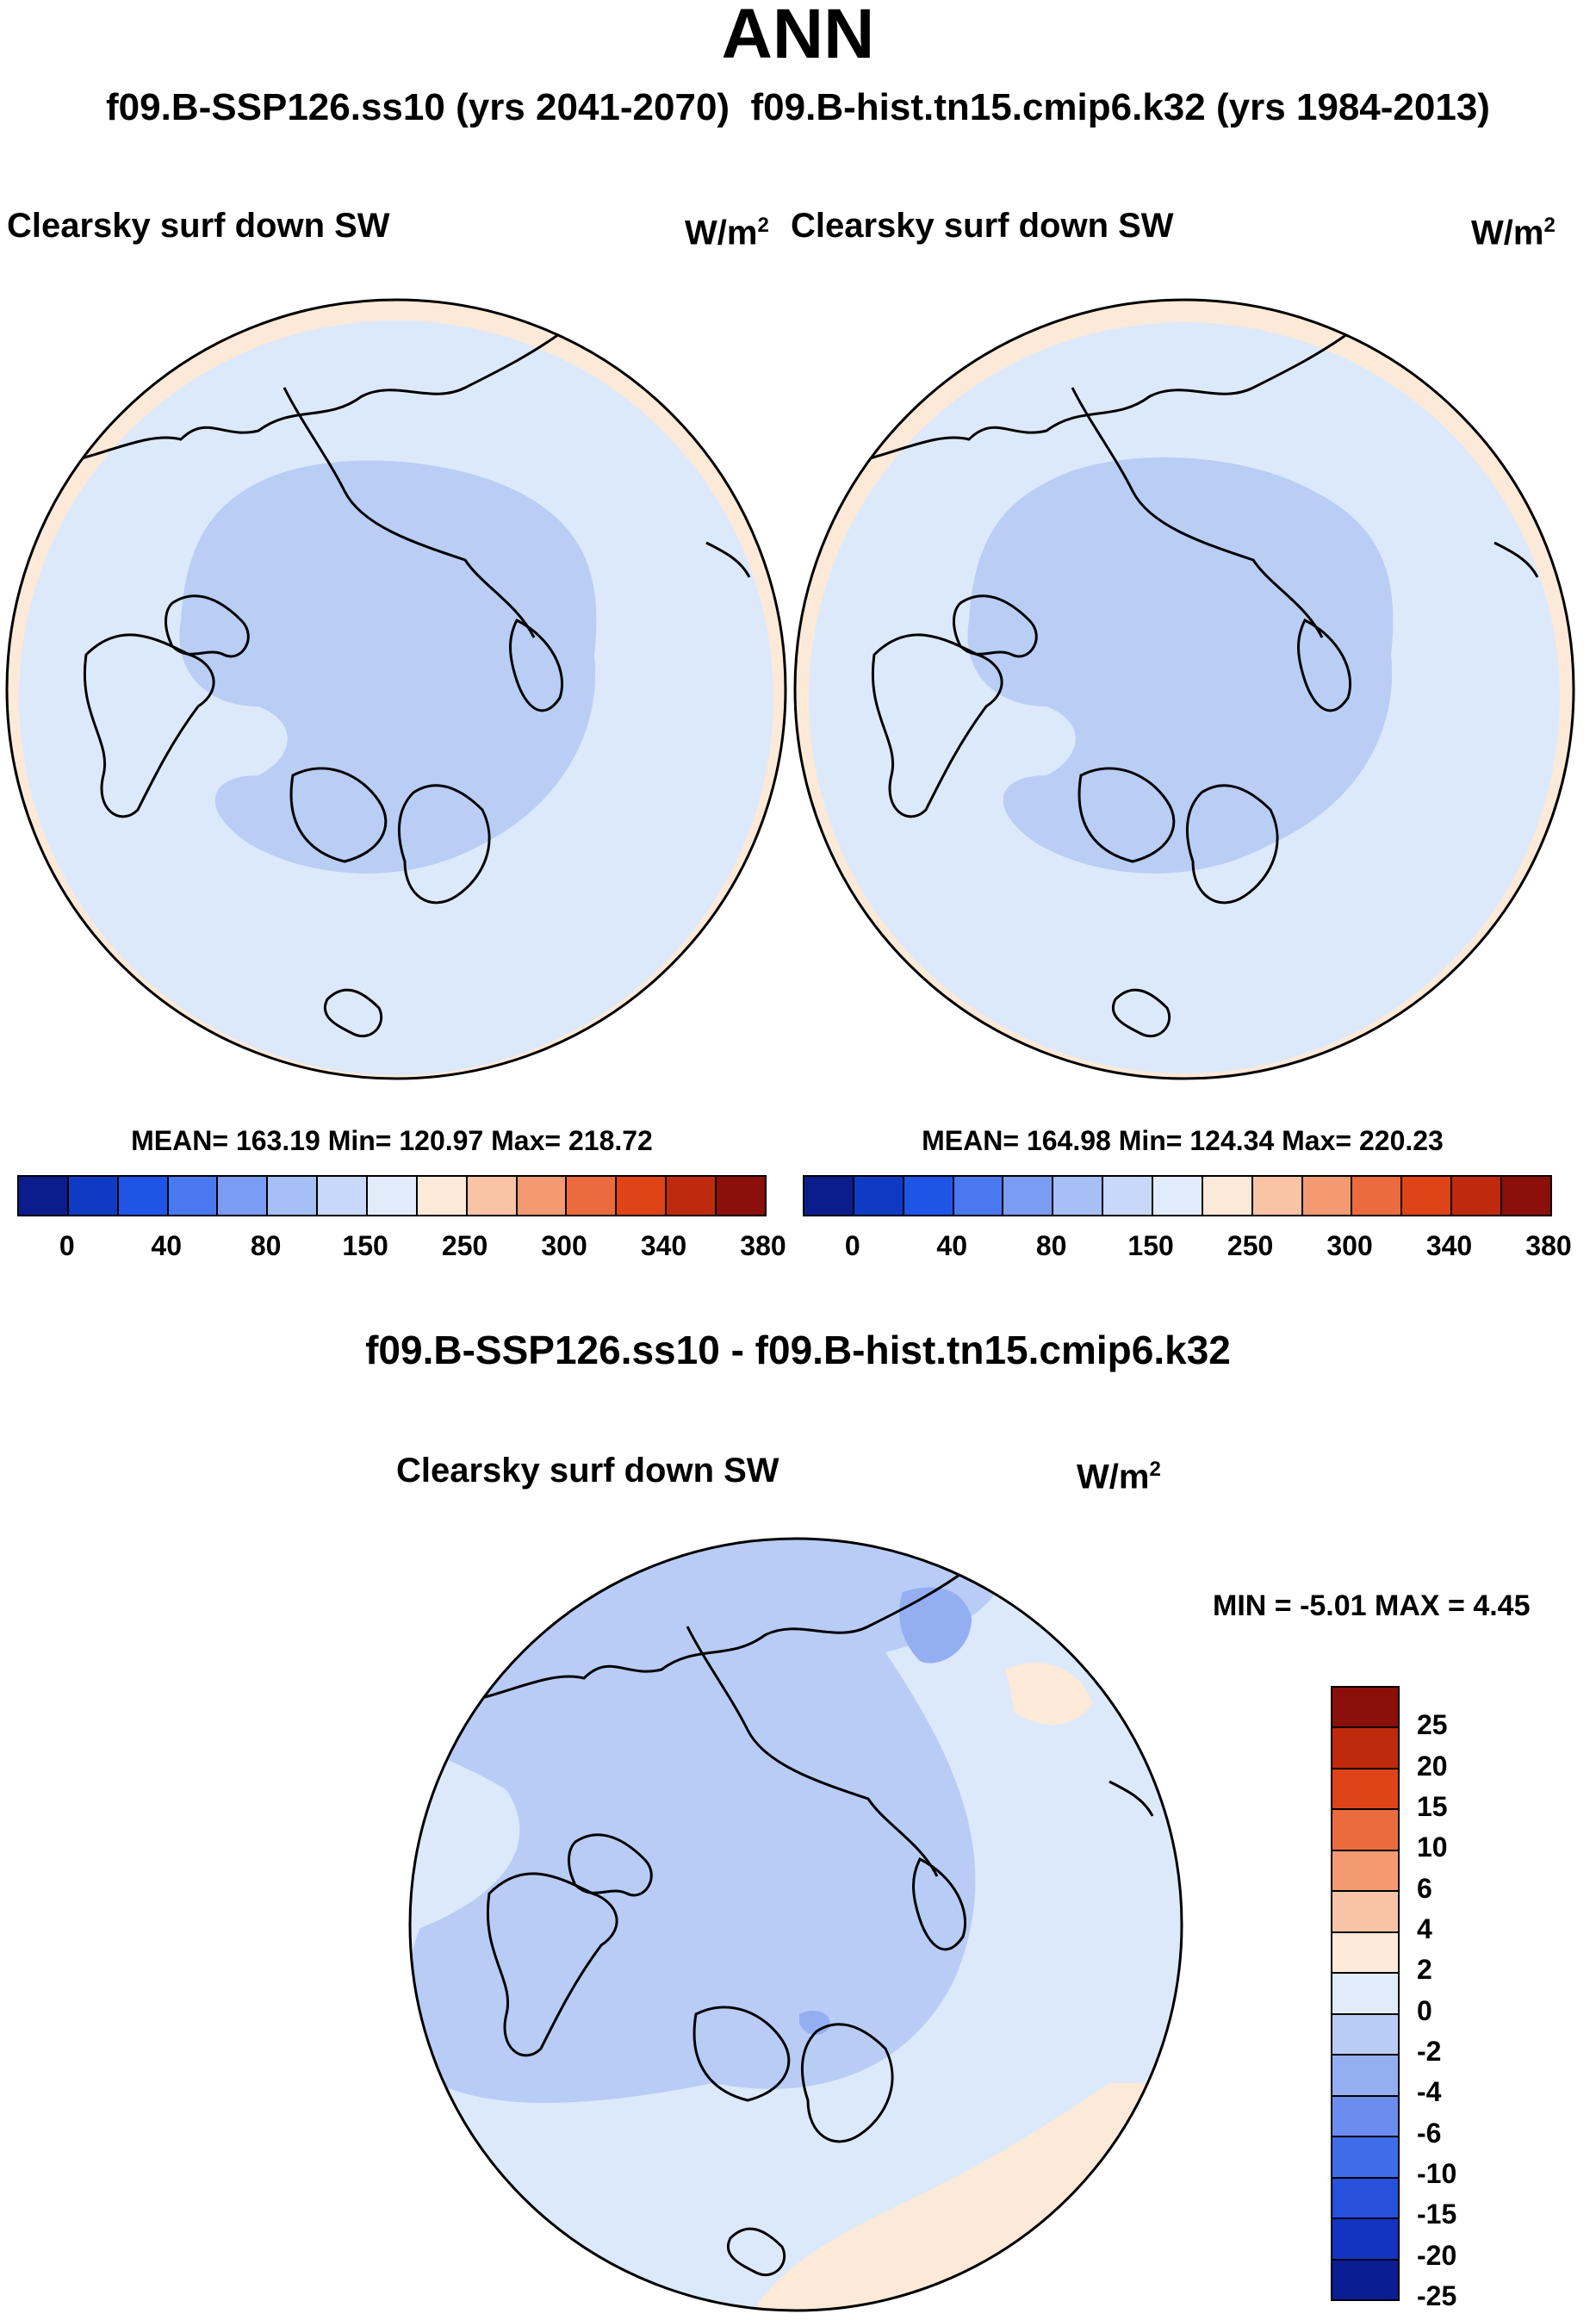 This screenshot has height=2320, width=1596. I want to click on diff-minmax: MIN = -5.01 MAX = 4.45, so click(1372, 1605).